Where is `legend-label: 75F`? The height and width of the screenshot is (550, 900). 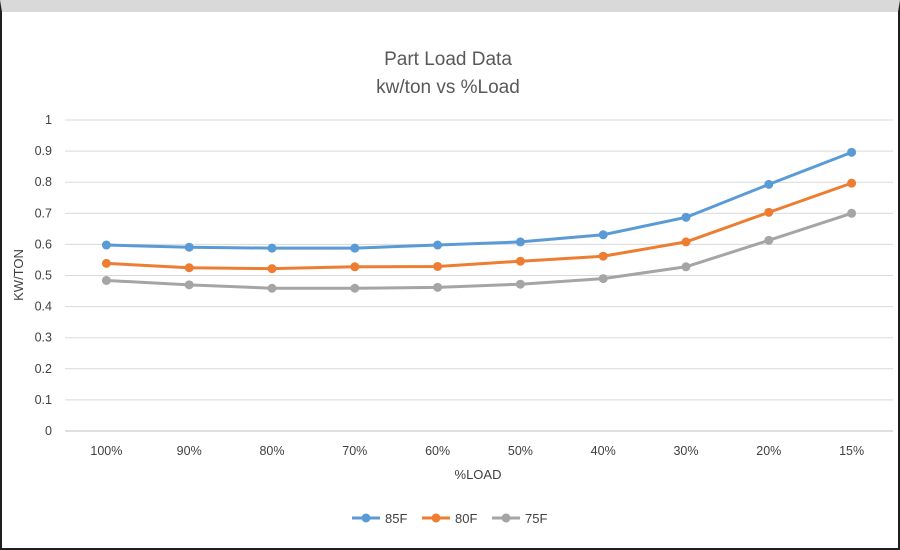 legend-label: 75F is located at coordinates (536, 518).